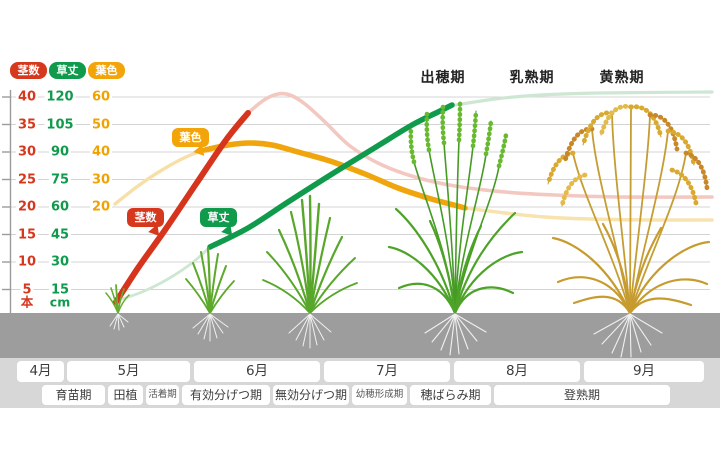 The image size is (720, 450). I want to click on y-tick-hairo: 40, so click(101, 152).